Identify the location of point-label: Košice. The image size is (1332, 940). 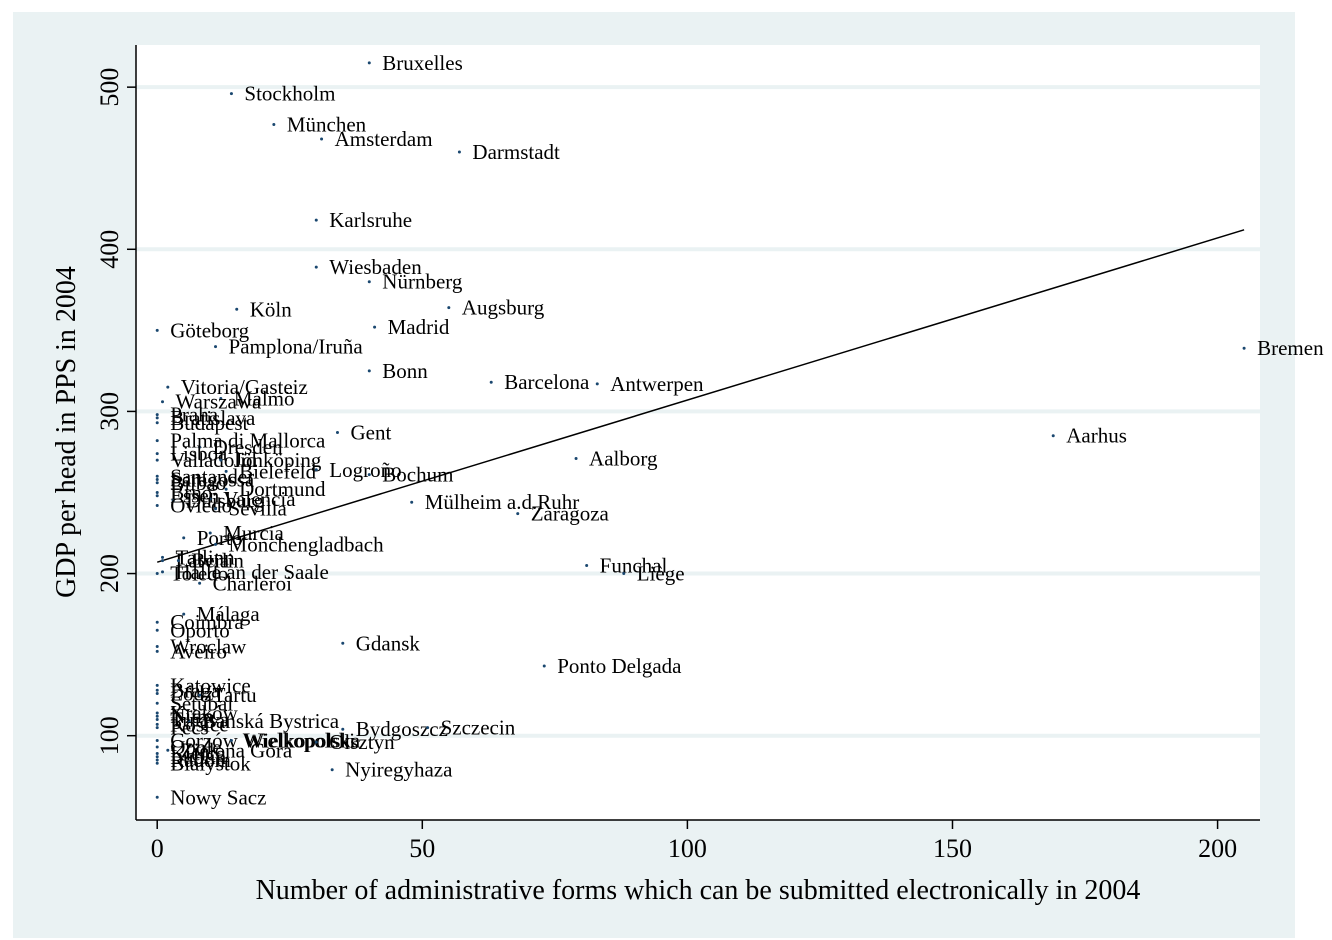
(199, 724).